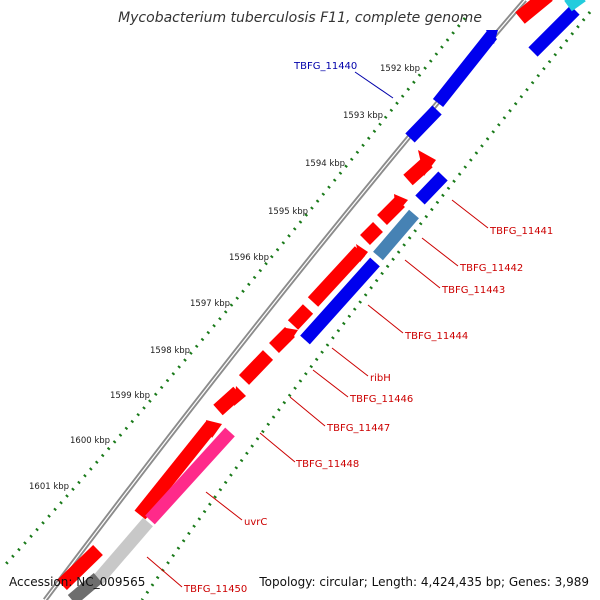  I want to click on kbp-label: 1598 kbp, so click(170, 351).